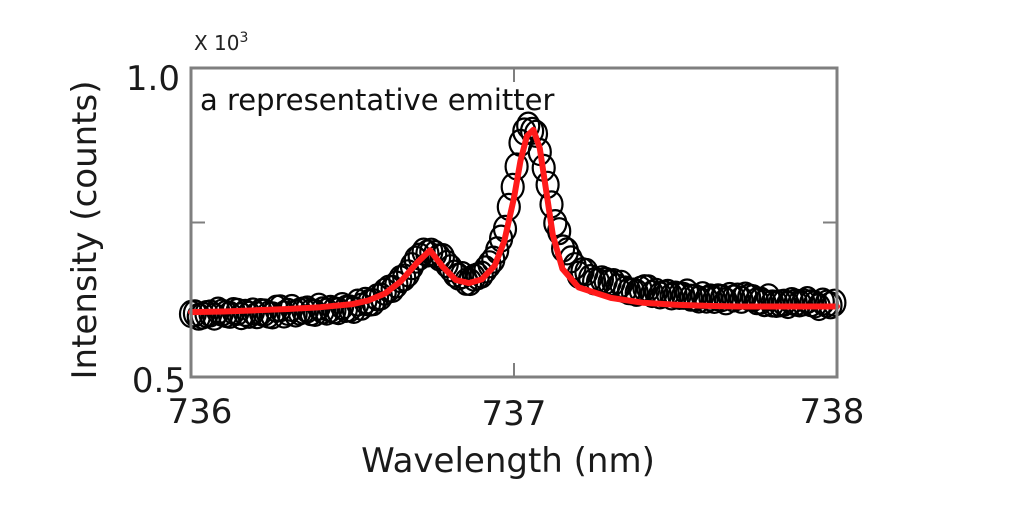 The height and width of the screenshot is (510, 1025). I want to click on annotation-label: a representative emitter, so click(377, 100).